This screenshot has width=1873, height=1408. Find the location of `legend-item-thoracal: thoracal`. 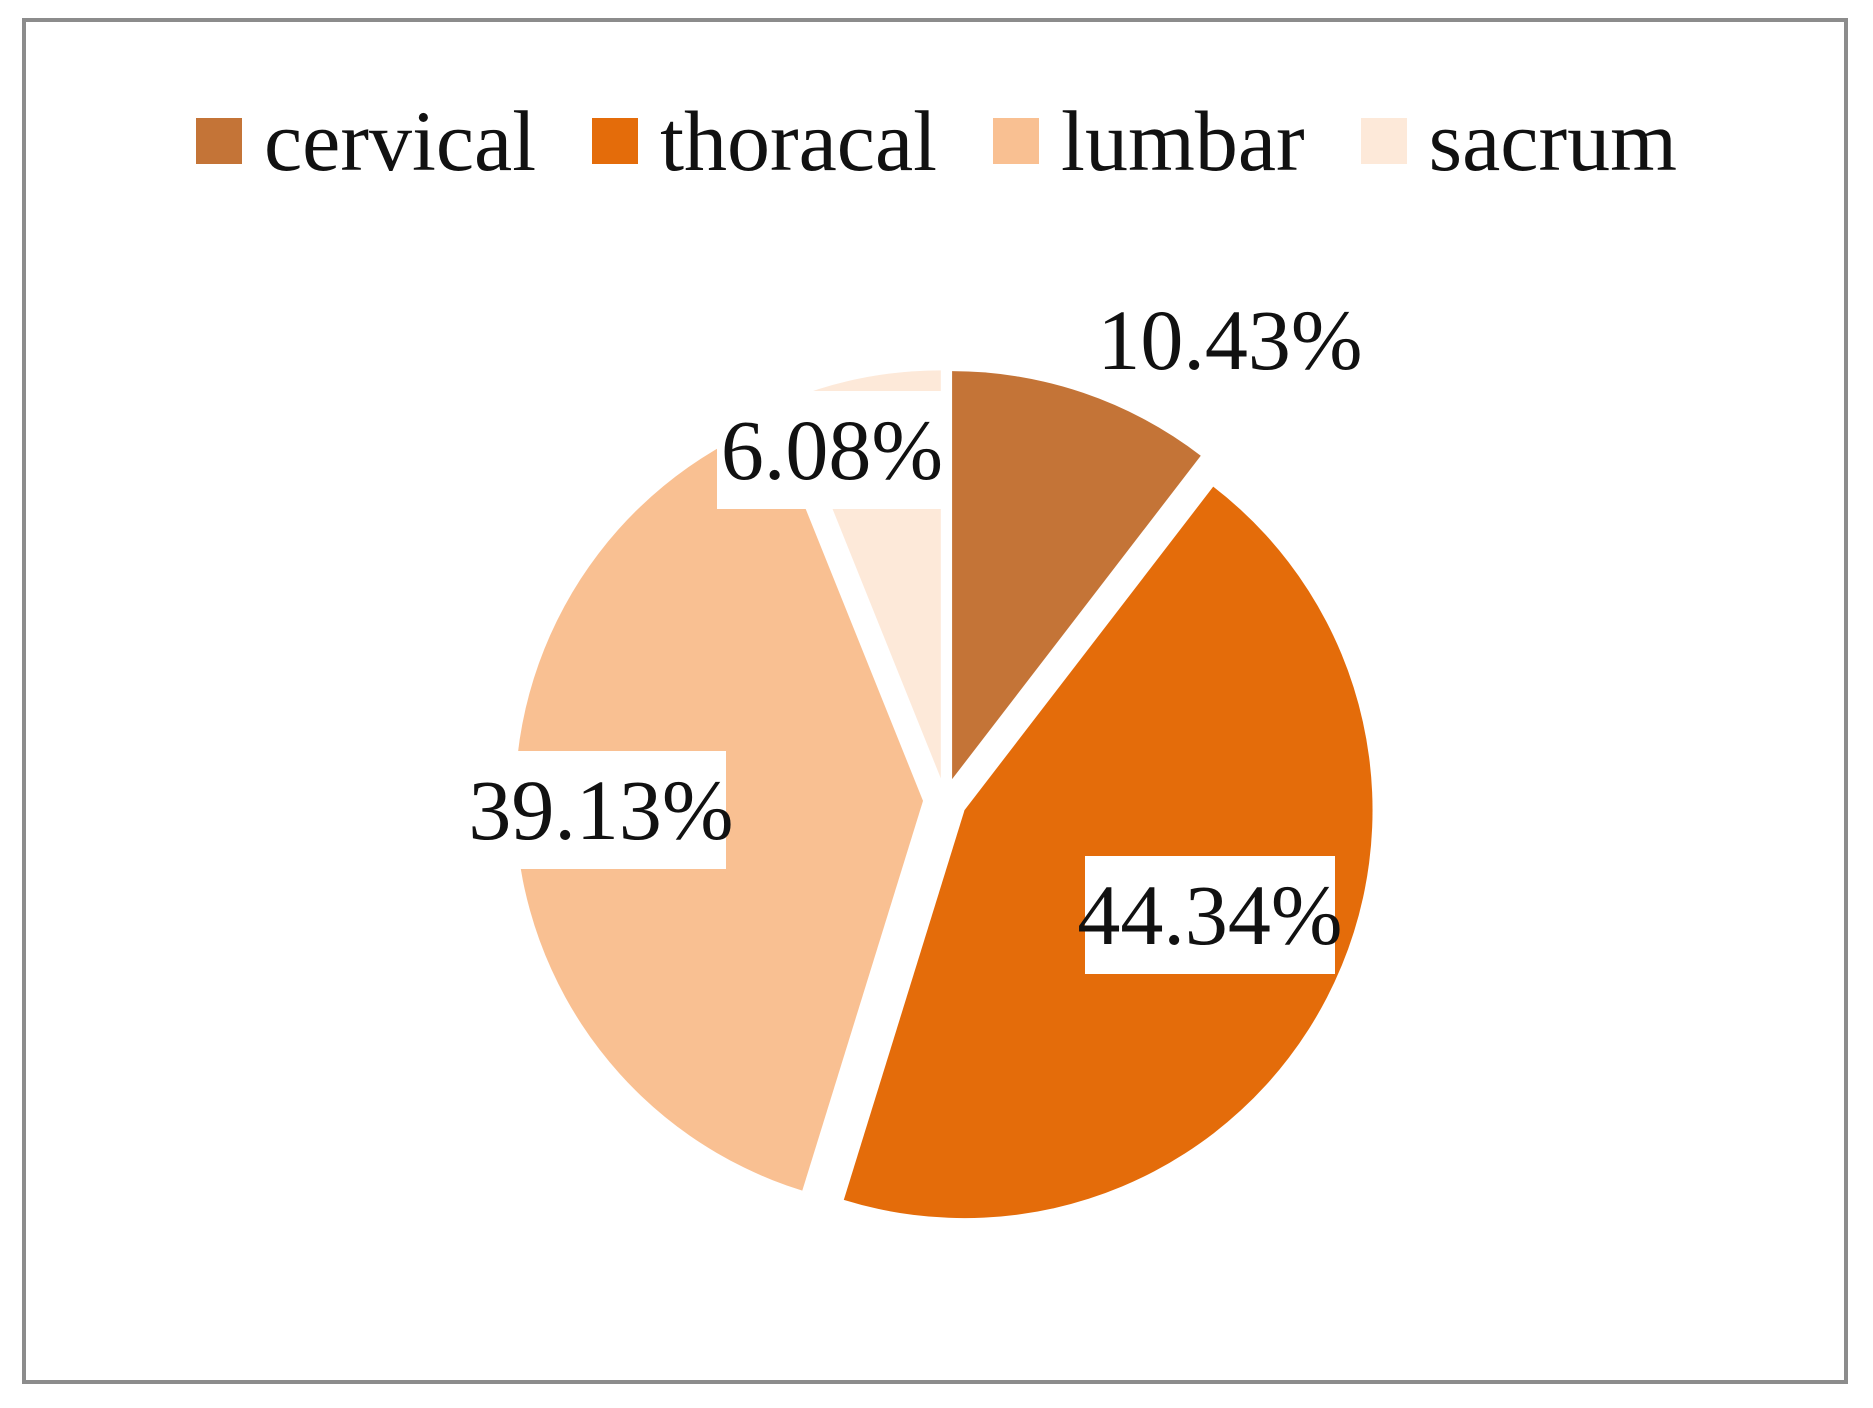

legend-item-thoracal: thoracal is located at coordinates (764, 141).